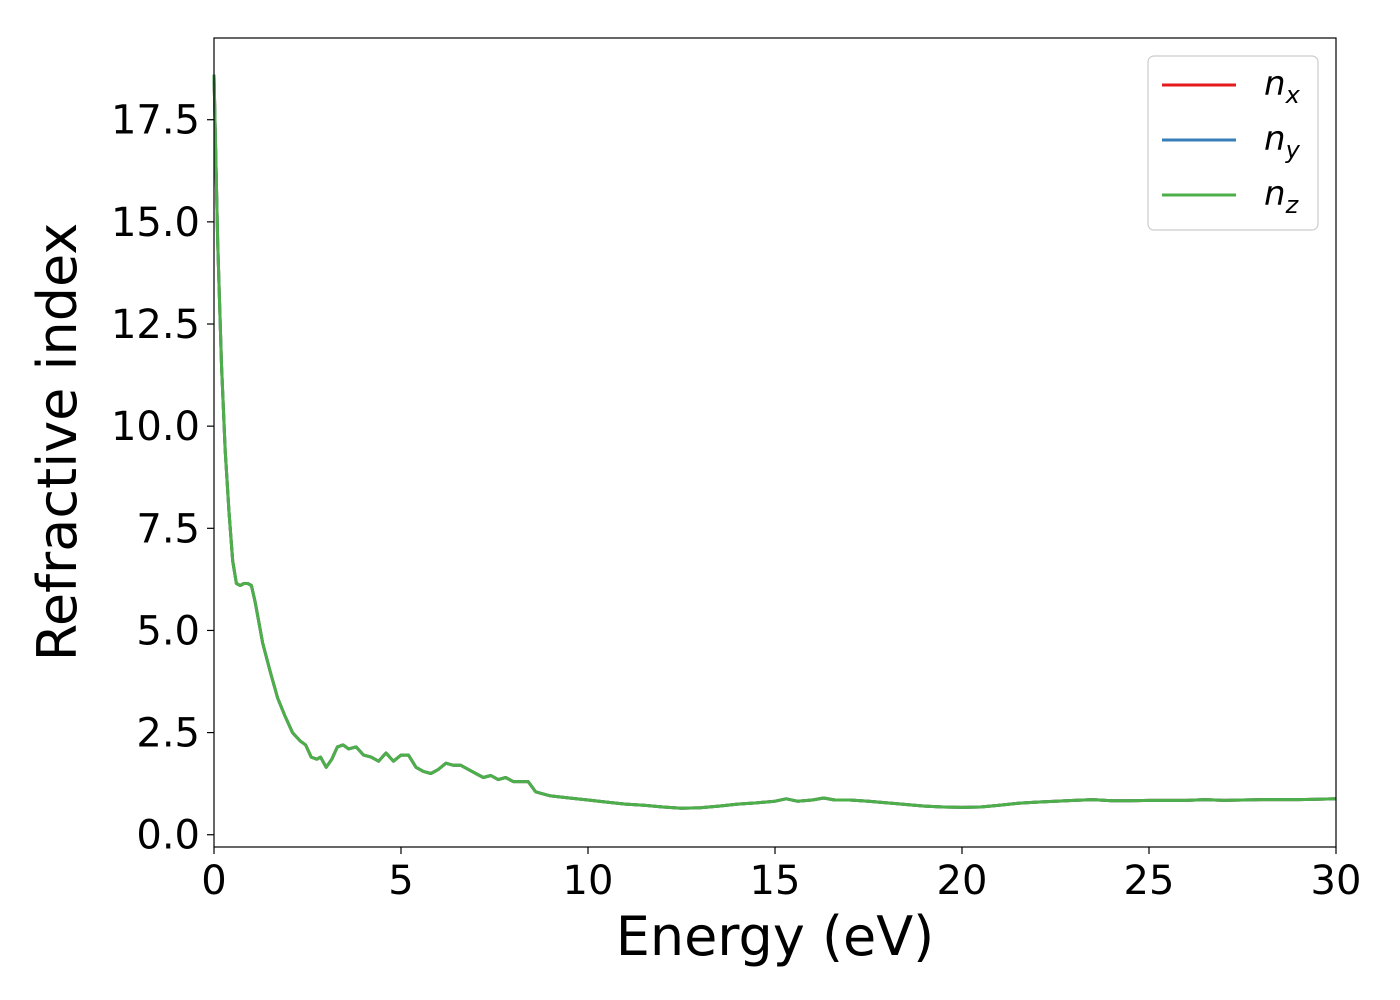 The width and height of the screenshot is (1400, 1000). Describe the element at coordinates (168, 836) in the screenshot. I see `y-tick-label: 0.0` at that location.